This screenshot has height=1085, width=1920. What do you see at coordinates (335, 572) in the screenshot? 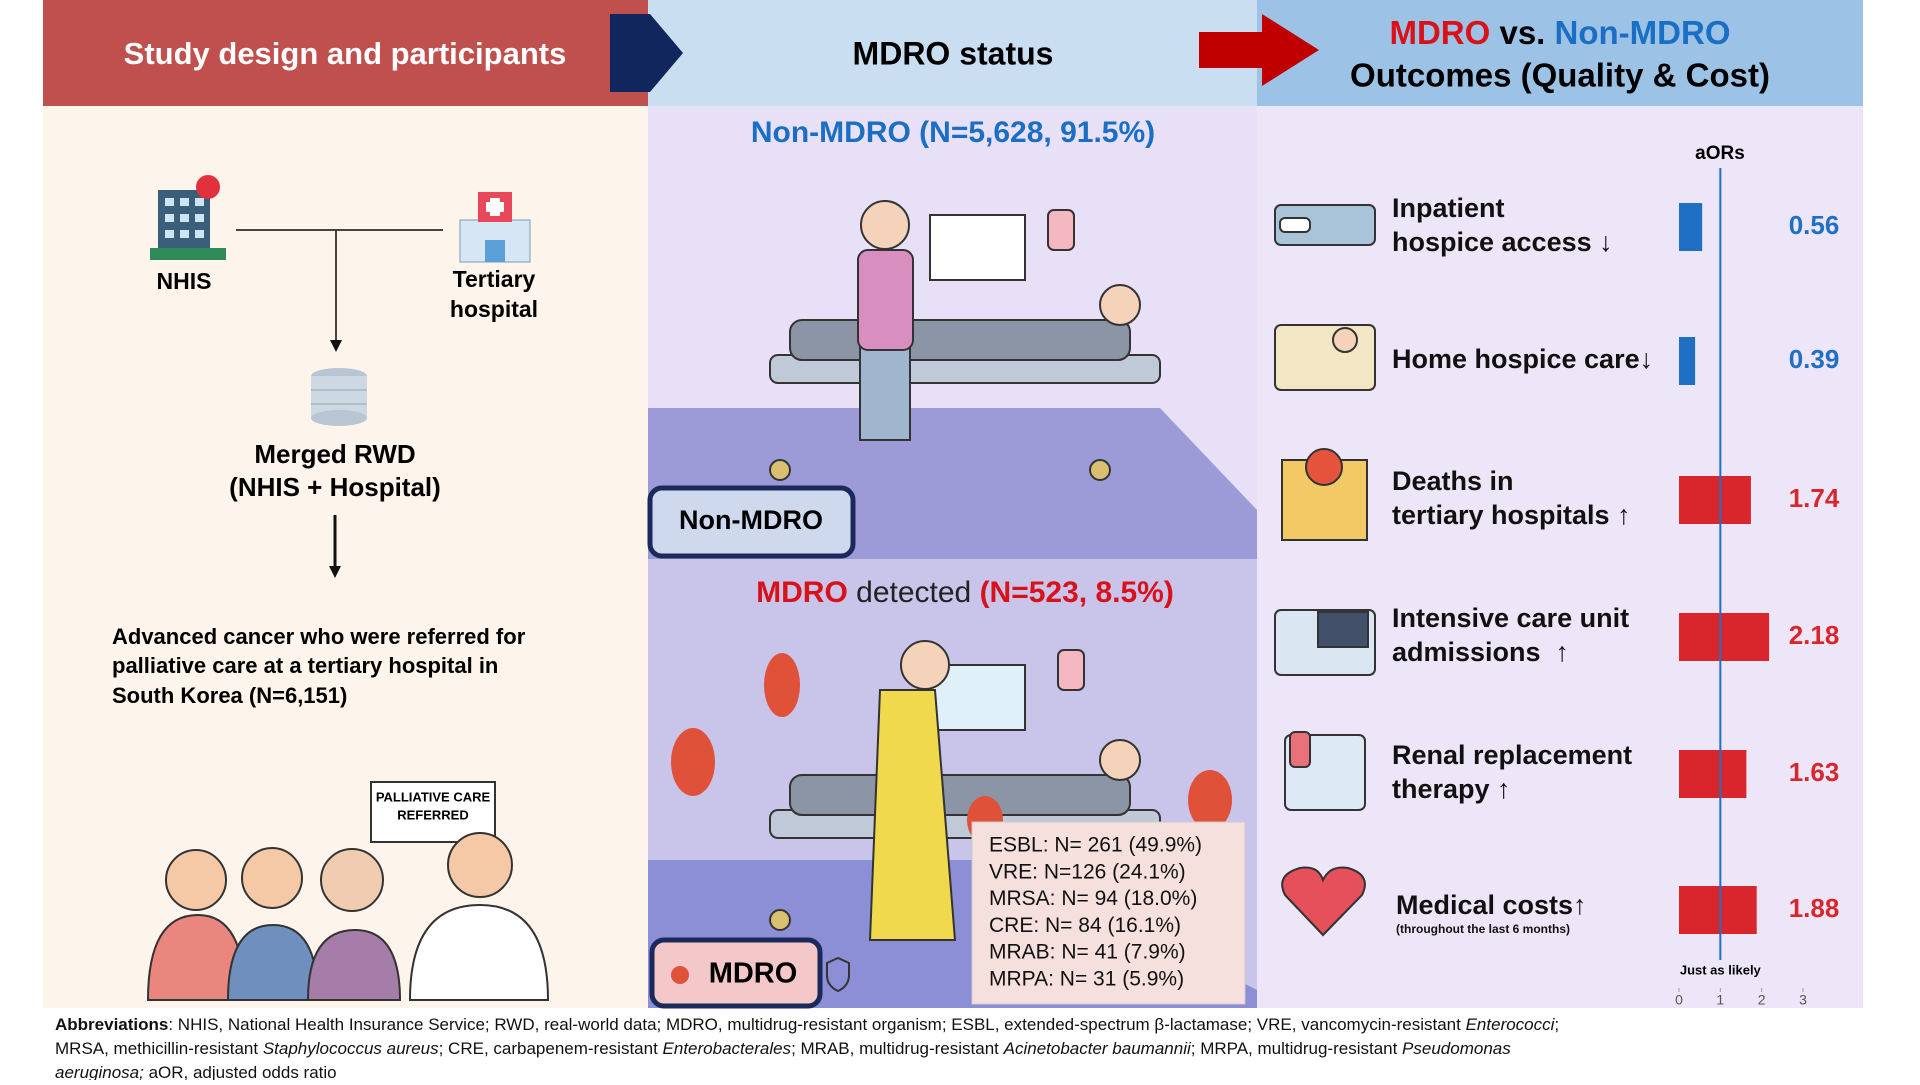
I see `arrowhead` at bounding box center [335, 572].